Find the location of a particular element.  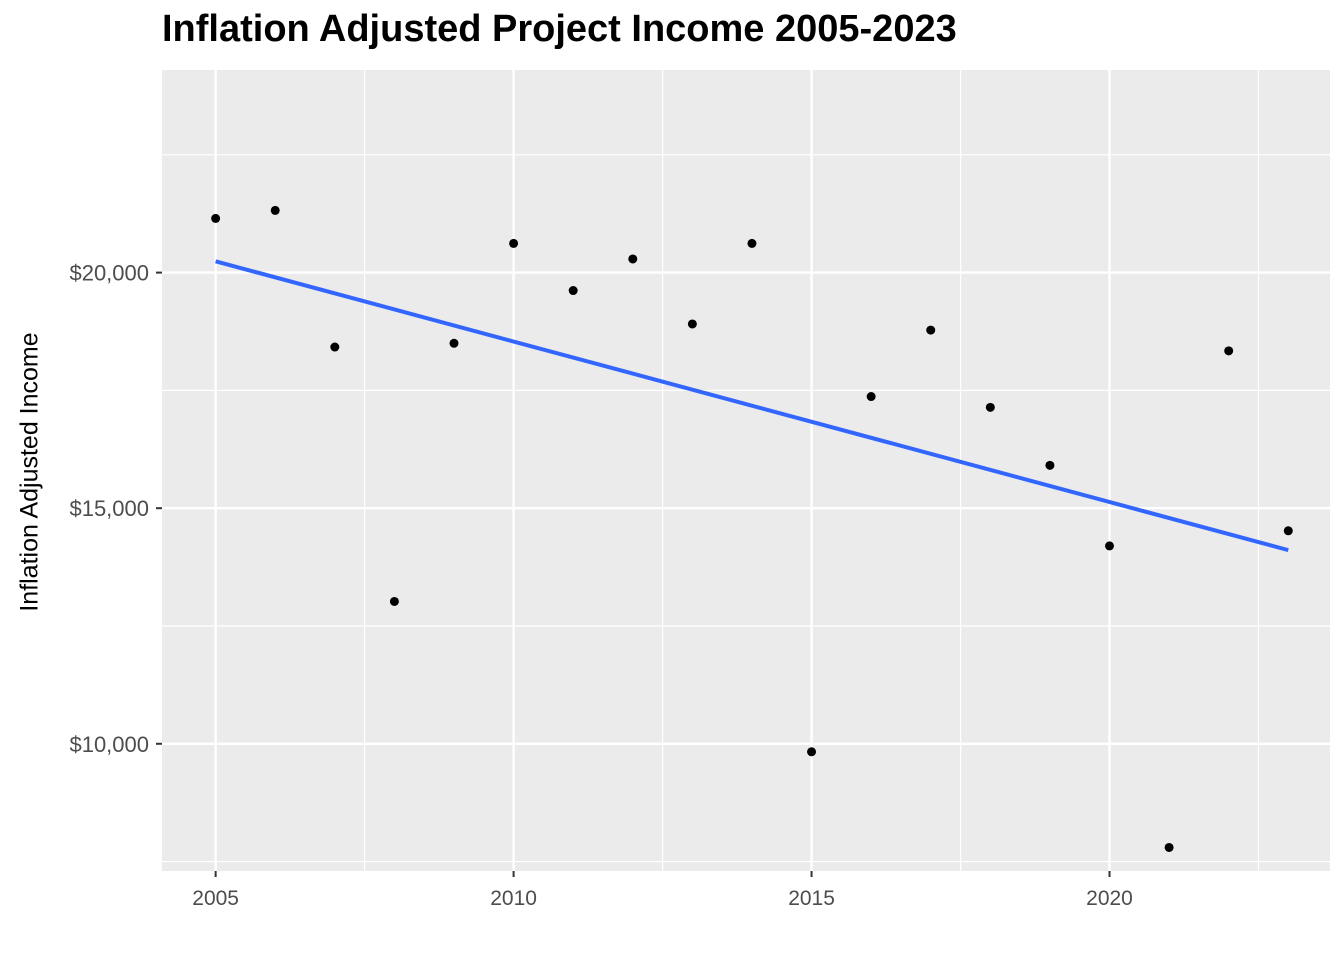

y-tick-label: $15,000 is located at coordinates (109, 508).